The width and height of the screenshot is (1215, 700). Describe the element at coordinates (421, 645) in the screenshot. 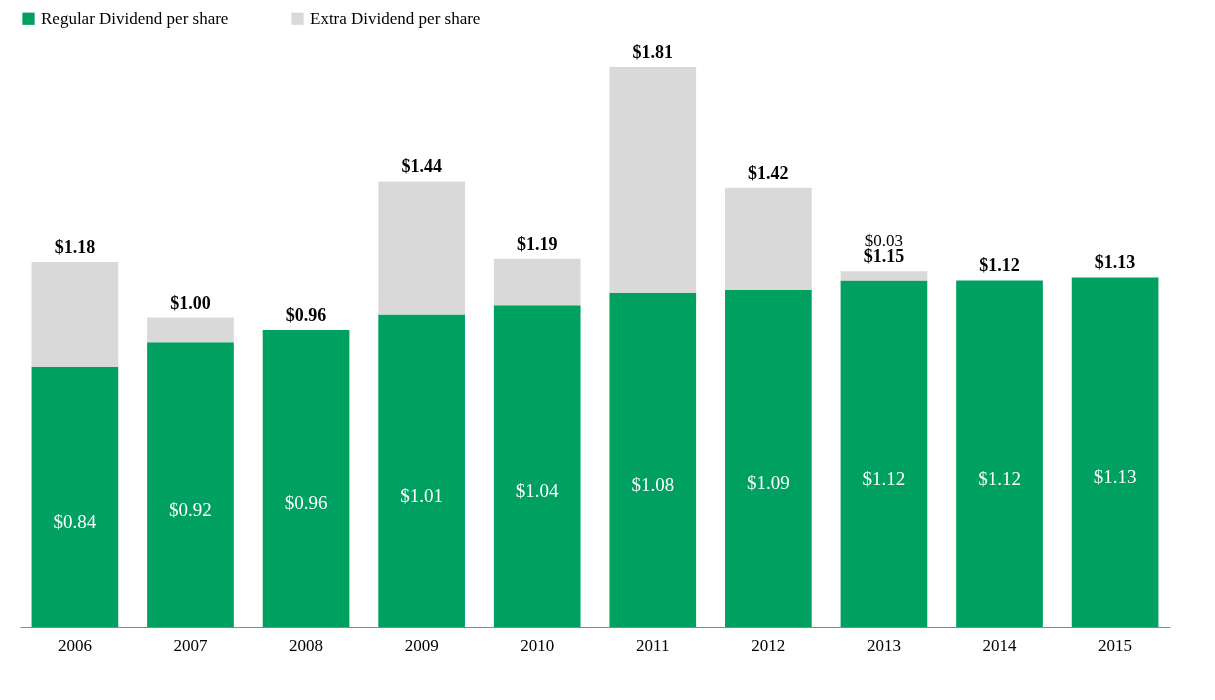

I see `x-tick-label: 2009` at that location.